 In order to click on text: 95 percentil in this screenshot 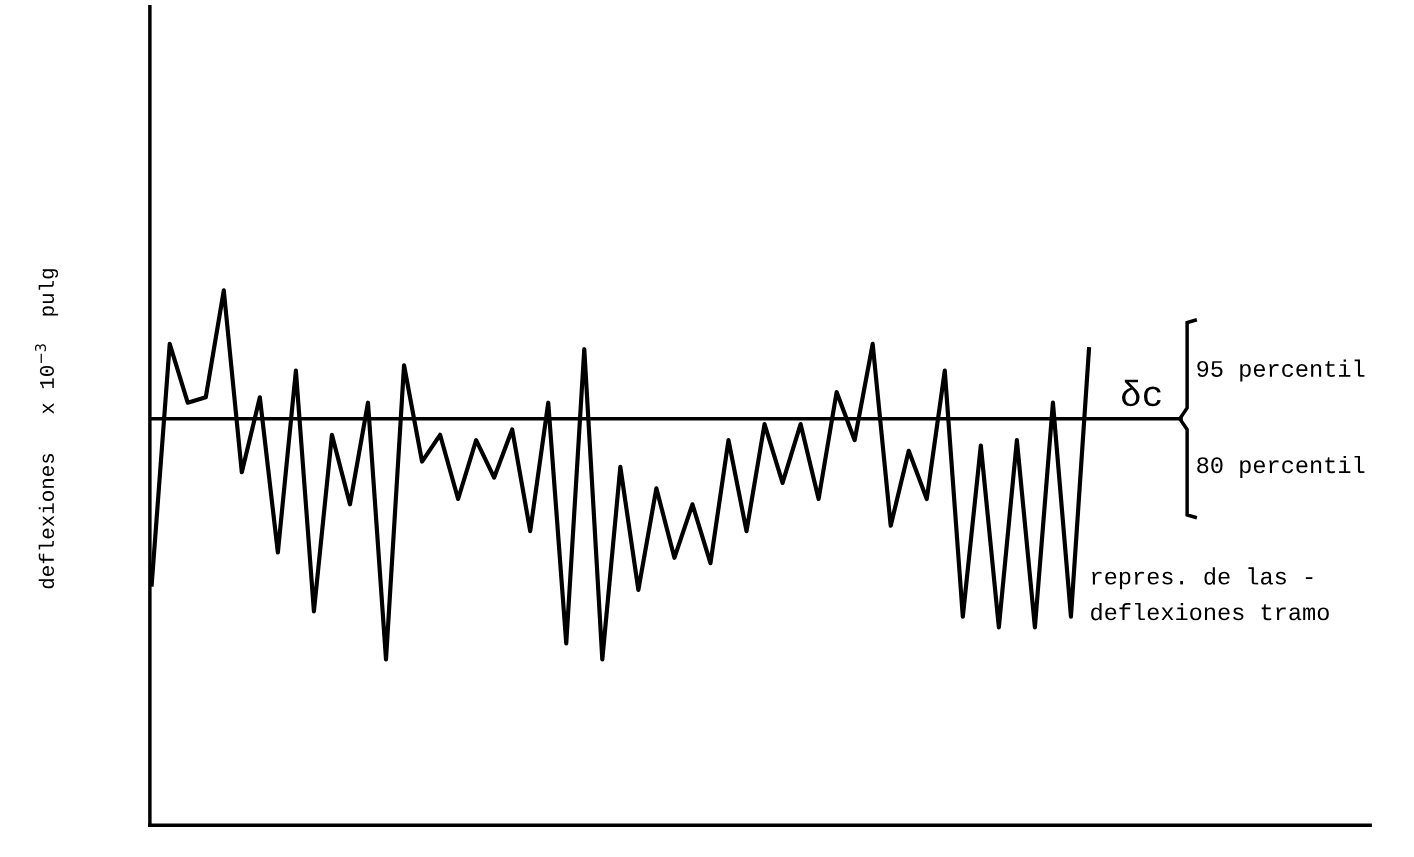, I will do `click(1281, 370)`.